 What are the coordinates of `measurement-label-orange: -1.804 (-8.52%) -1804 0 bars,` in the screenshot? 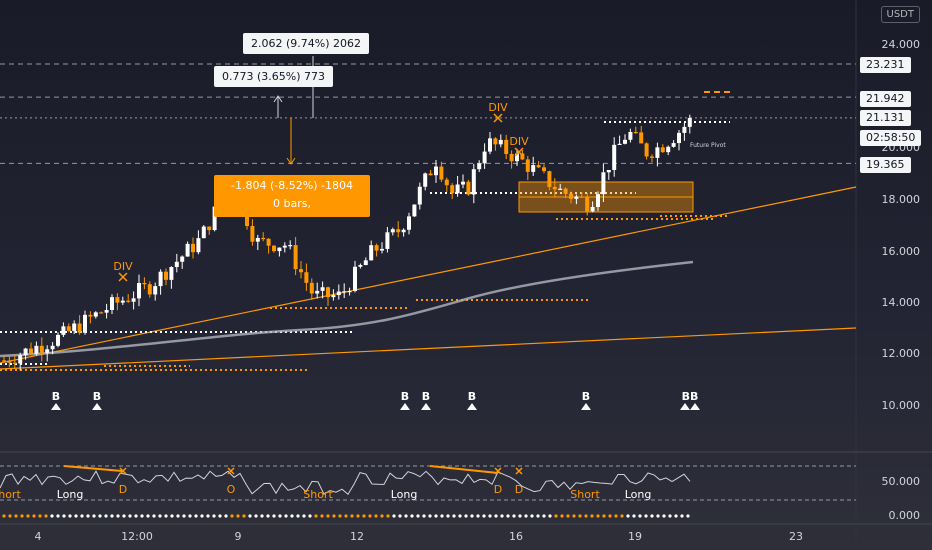 It's located at (292, 196).